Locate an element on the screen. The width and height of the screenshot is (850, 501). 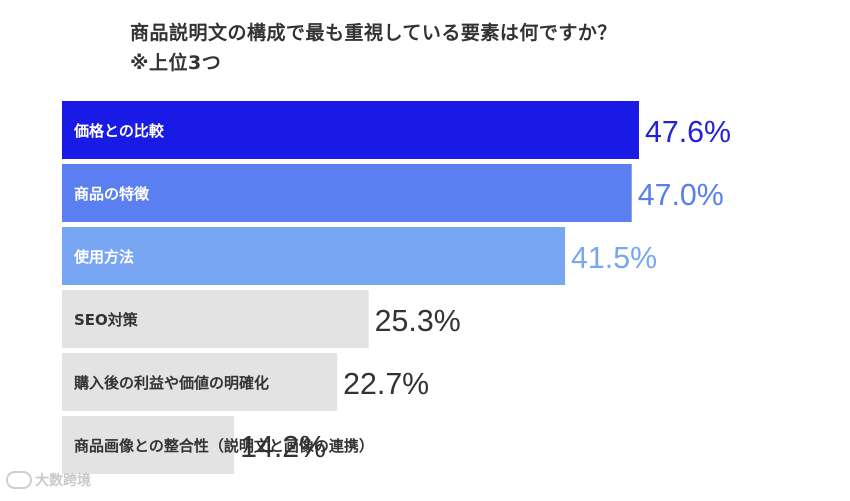
bar-row-4: SEO対策 25.3% is located at coordinates (261, 319).